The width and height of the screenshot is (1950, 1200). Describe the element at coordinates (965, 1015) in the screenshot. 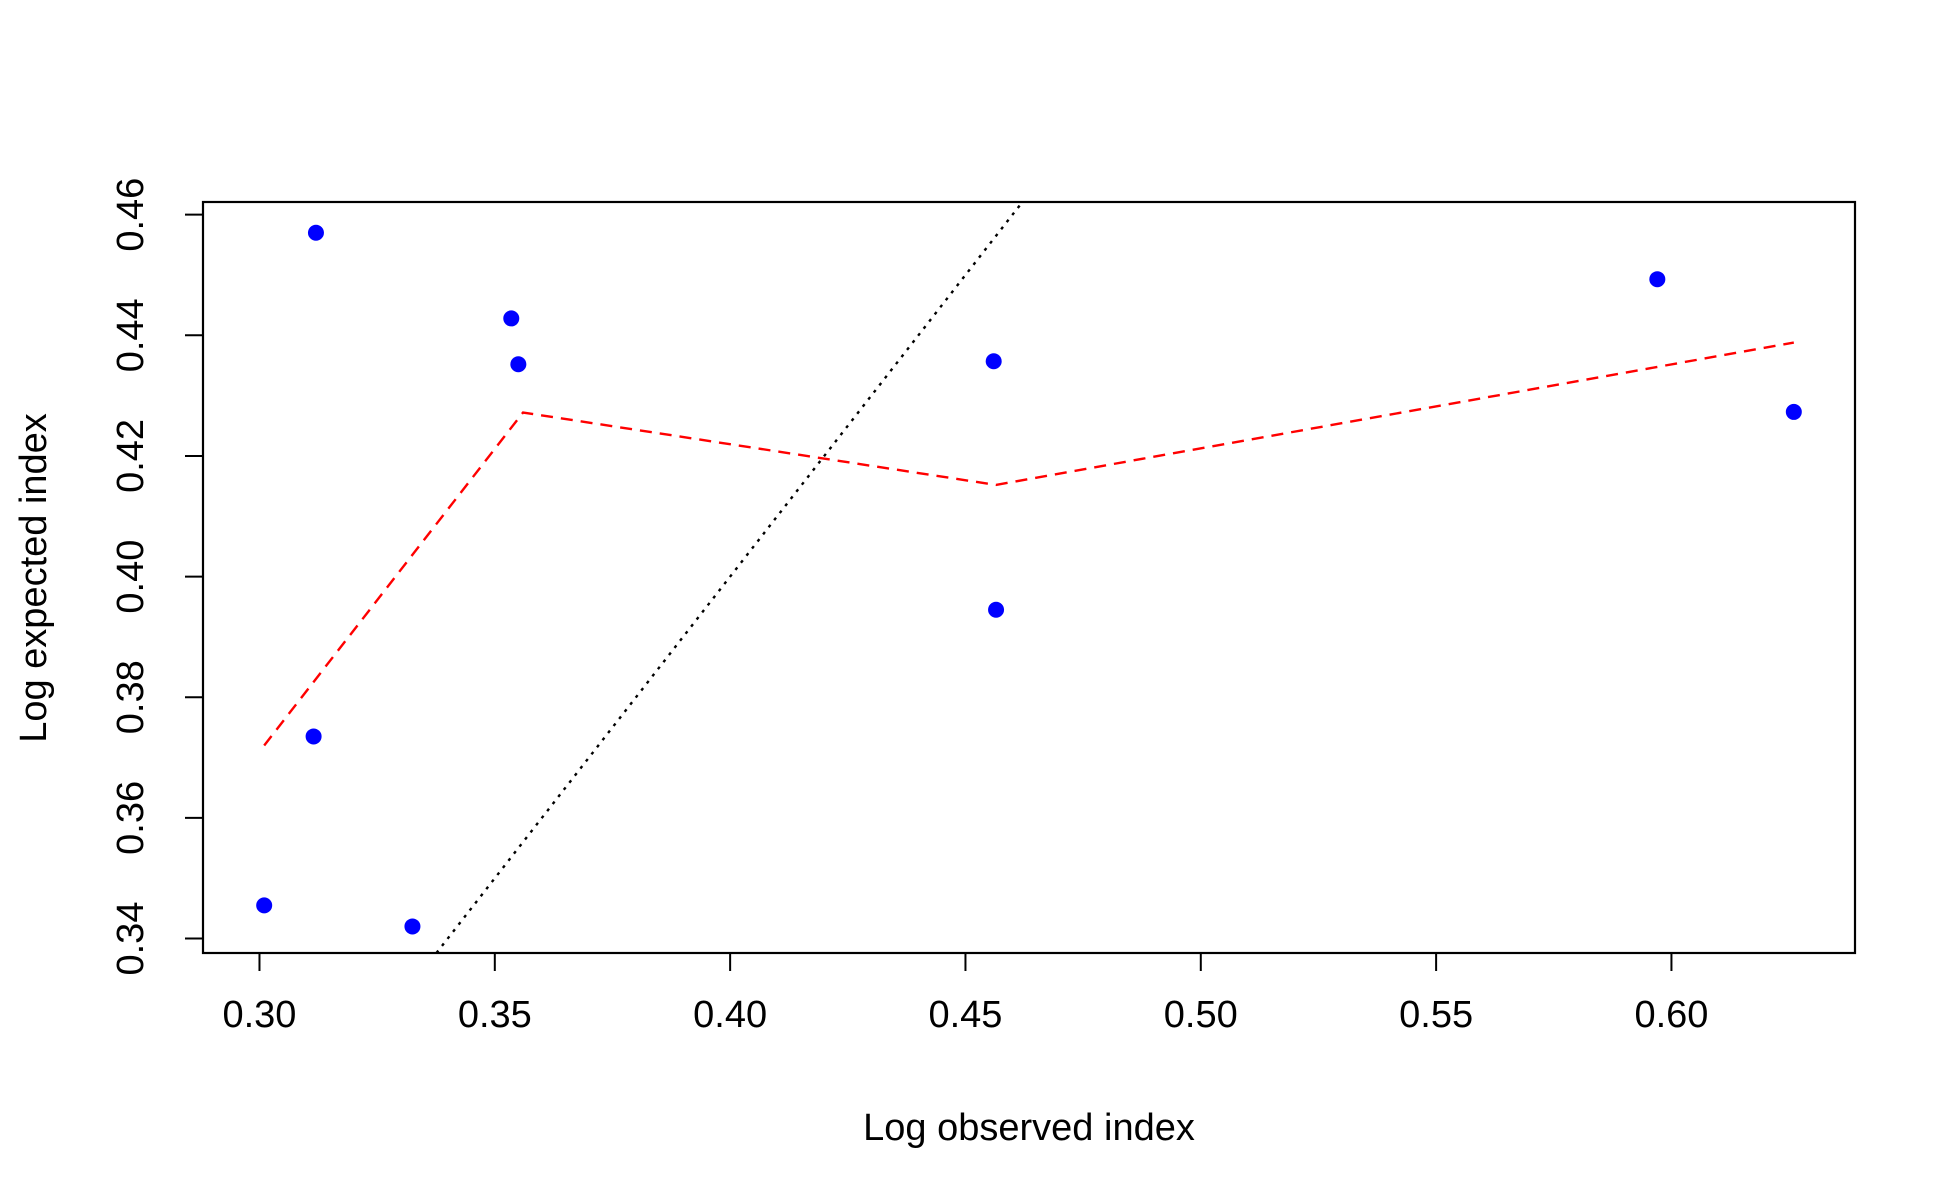

I see `x-tick-label: 0.45` at that location.